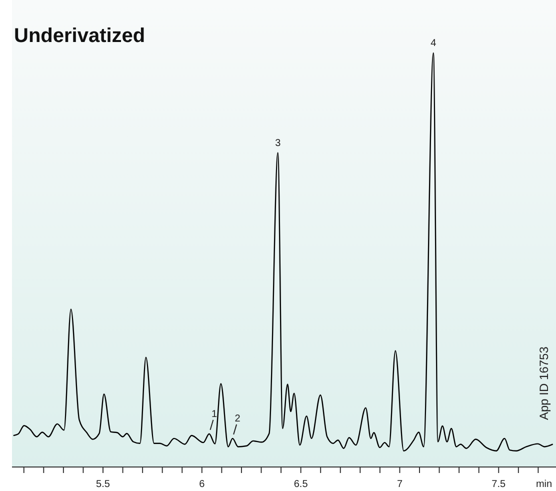 The height and width of the screenshot is (491, 556). I want to click on annotation: 1, so click(214, 414).